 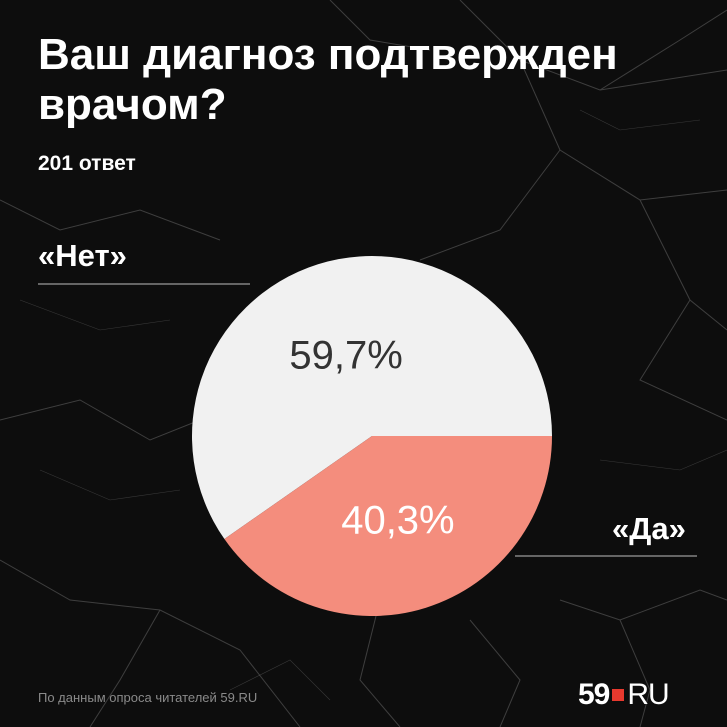 What do you see at coordinates (397, 520) in the screenshot?
I see `pie-value-yes: 40,3%` at bounding box center [397, 520].